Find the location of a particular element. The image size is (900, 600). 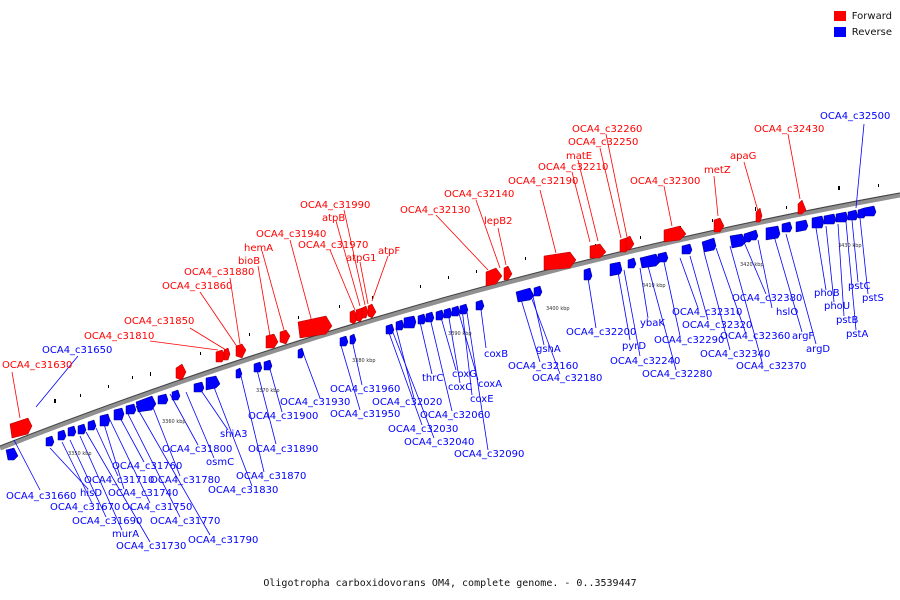

gene-label: OCA4_c31900 is located at coordinates (283, 416).